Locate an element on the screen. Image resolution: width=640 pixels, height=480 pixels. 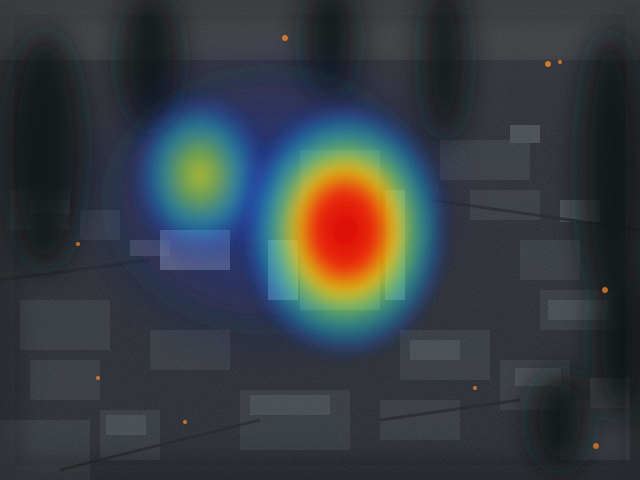
heat-blob-left is located at coordinates (200, 175).